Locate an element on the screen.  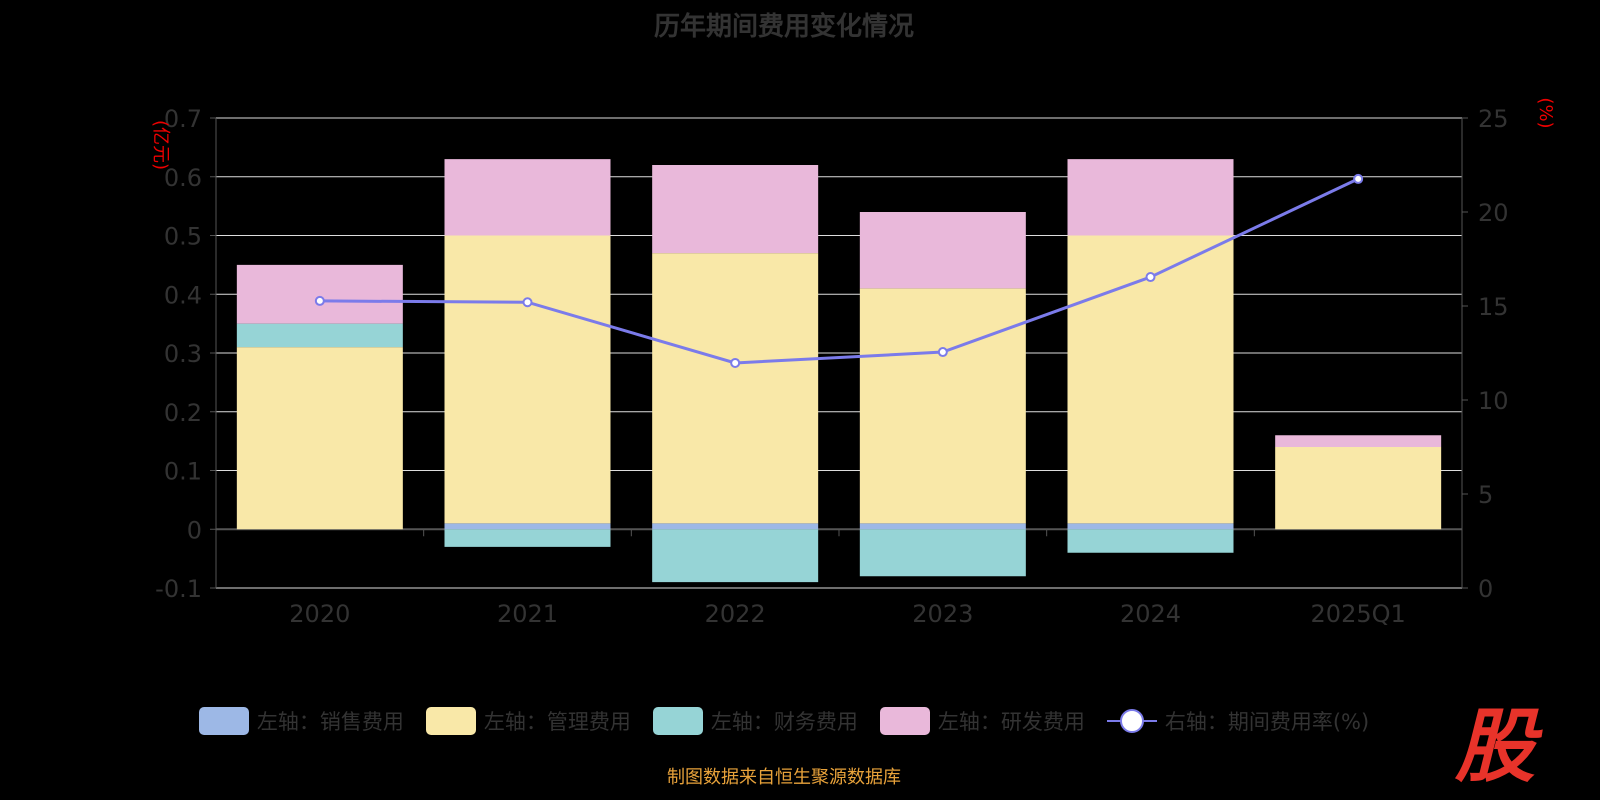
left-tick-label: 0.7 is located at coordinates (183, 119).